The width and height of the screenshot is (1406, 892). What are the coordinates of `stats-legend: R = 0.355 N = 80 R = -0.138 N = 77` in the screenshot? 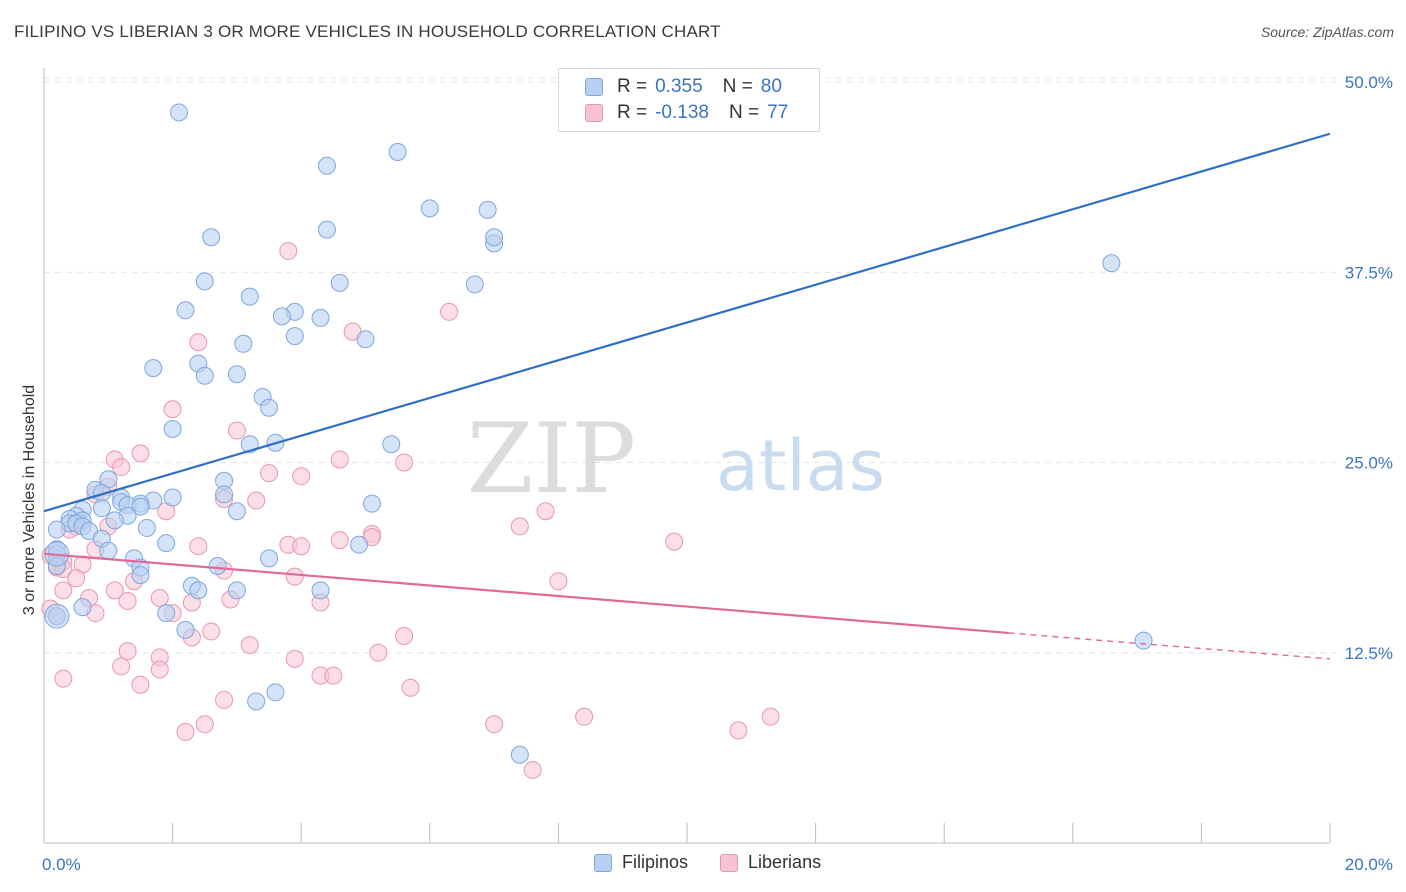 It's located at (689, 100).